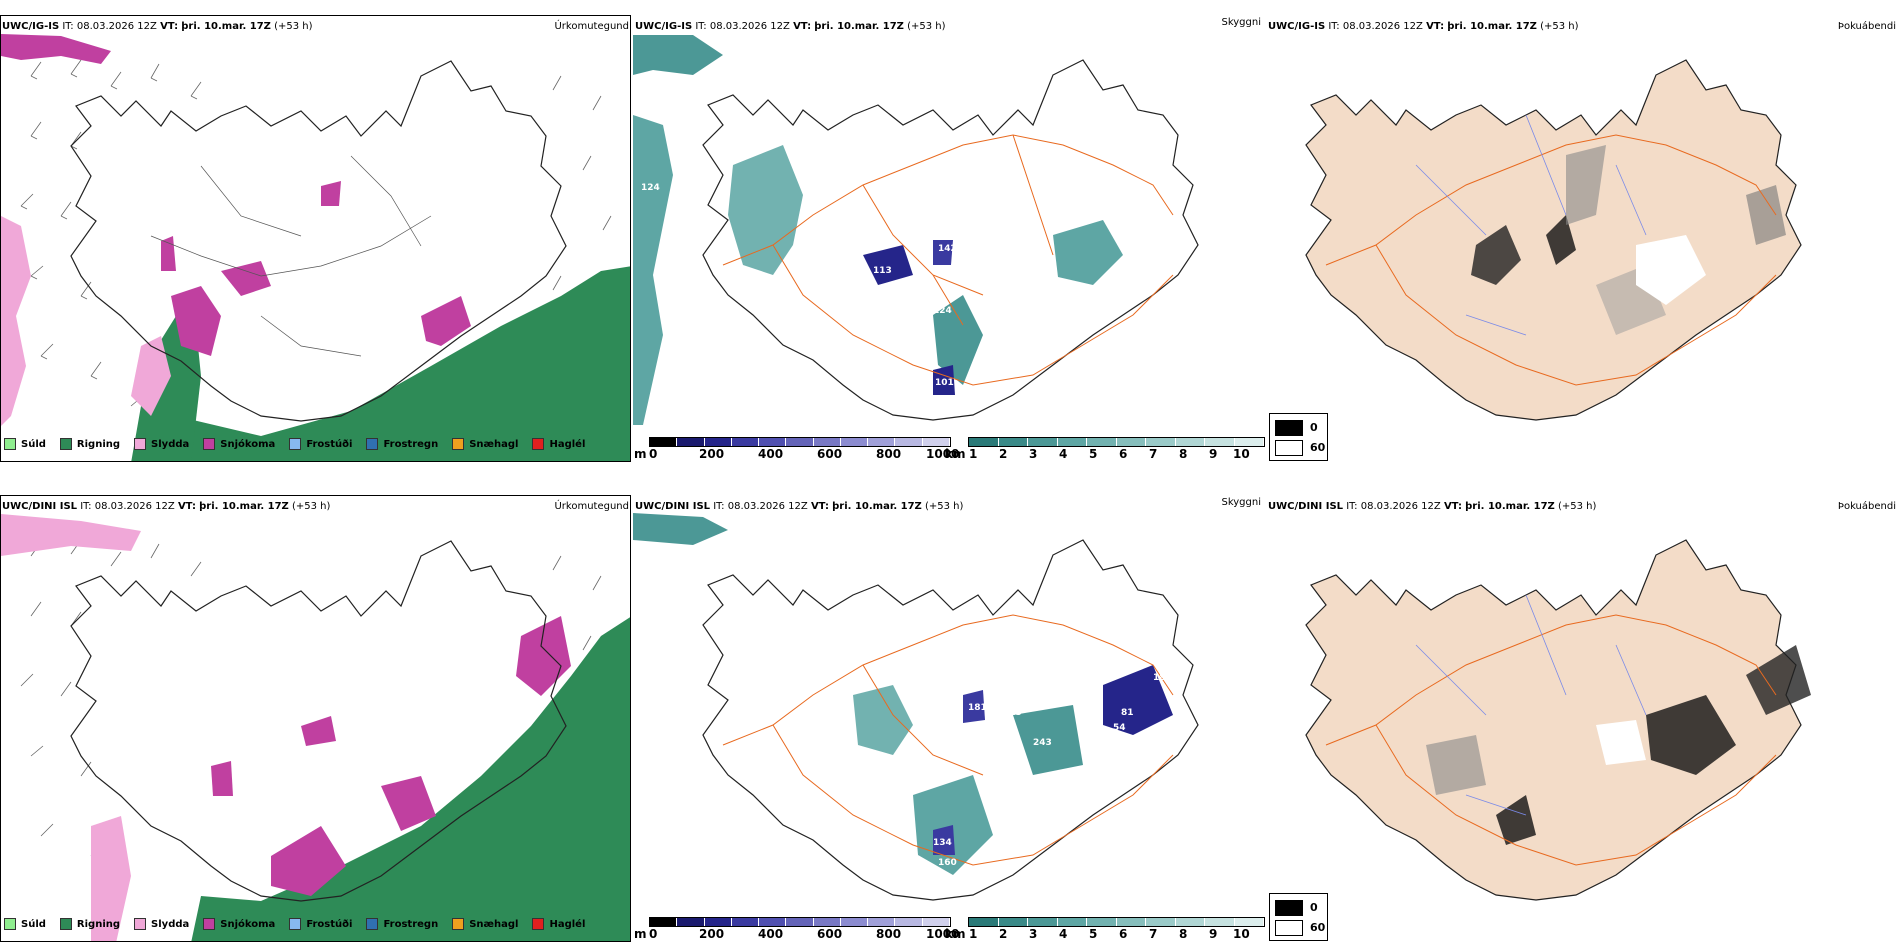 This screenshot has height=950, width=1900. I want to click on fog-label-low: 0, so click(1314, 427).